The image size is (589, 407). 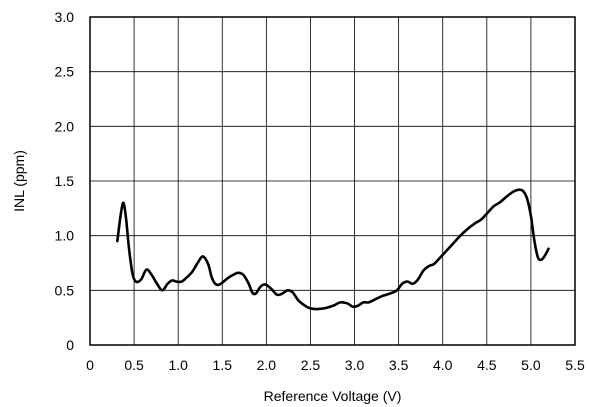 What do you see at coordinates (65, 126) in the screenshot?
I see `y-tick-label: 2.0` at bounding box center [65, 126].